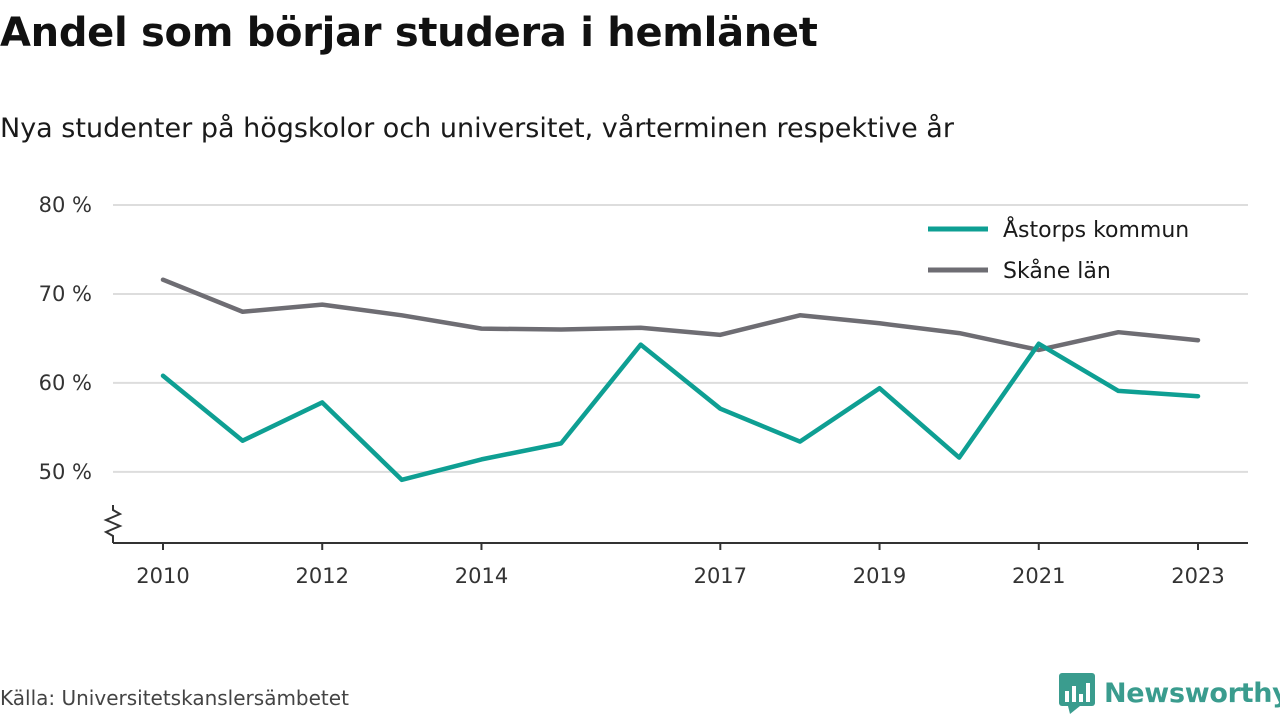 Image resolution: width=1280 pixels, height=720 pixels. Describe the element at coordinates (720, 576) in the screenshot. I see `x-tick-label: 2017` at that location.